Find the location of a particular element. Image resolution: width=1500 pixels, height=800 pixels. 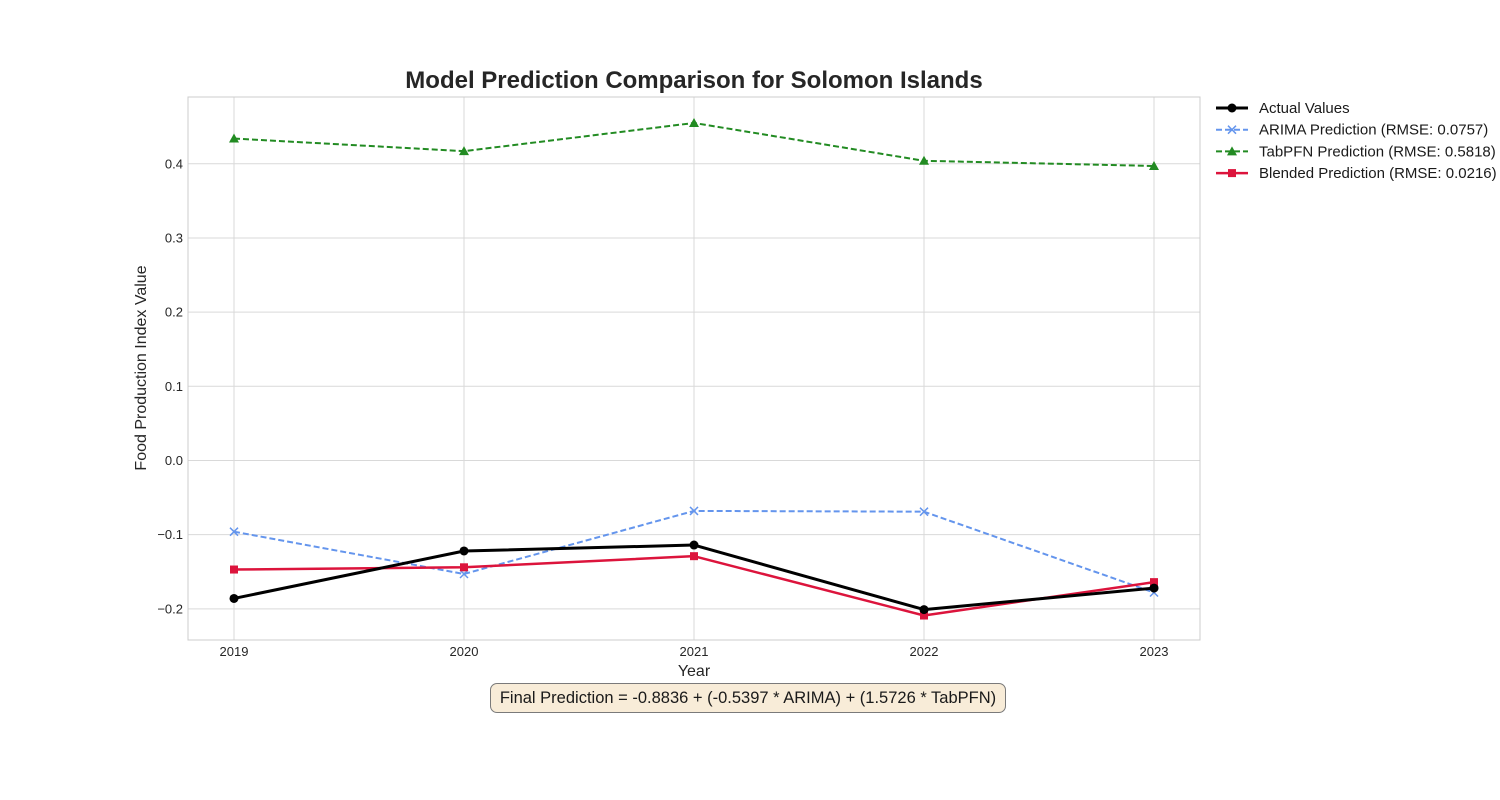

legend-label: ARIMA Prediction (RMSE: 0.0757) is located at coordinates (1373, 130).